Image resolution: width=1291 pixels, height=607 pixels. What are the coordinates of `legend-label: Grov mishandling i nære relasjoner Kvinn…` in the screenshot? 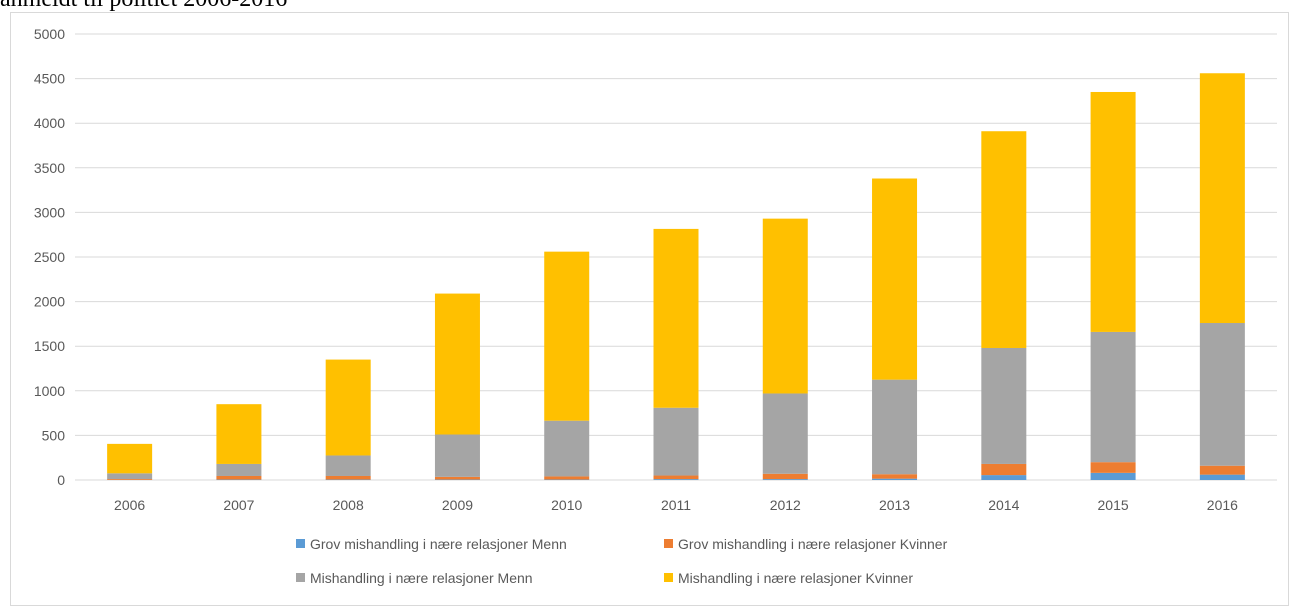 It's located at (813, 544).